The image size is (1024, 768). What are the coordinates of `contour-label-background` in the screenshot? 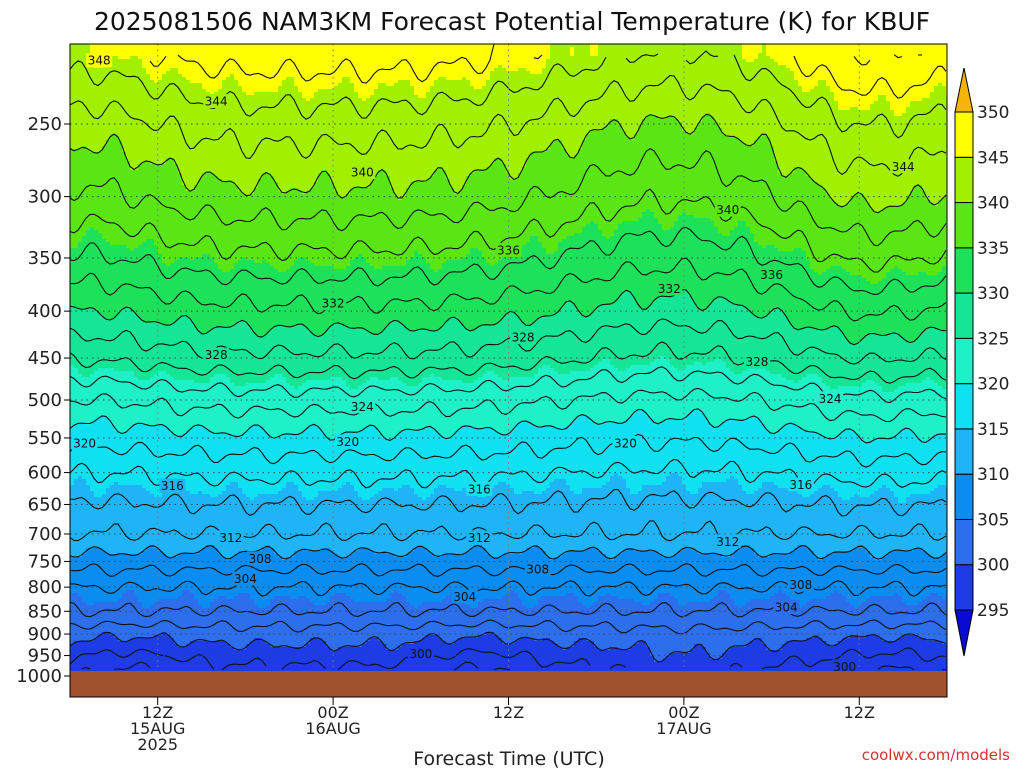 It's located at (800, 584).